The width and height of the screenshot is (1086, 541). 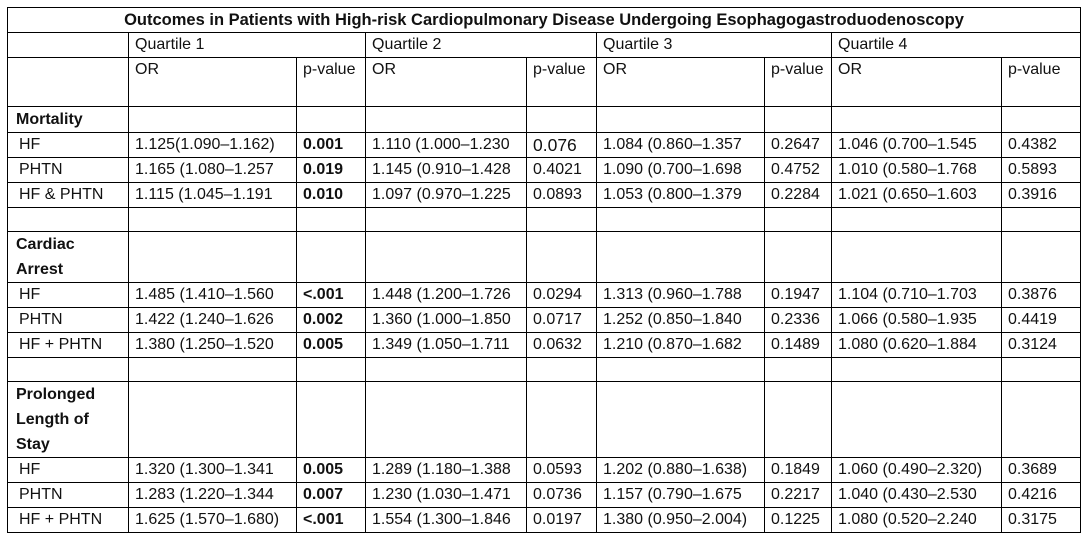 I want to click on p-value: 0.002, so click(x=331, y=320).